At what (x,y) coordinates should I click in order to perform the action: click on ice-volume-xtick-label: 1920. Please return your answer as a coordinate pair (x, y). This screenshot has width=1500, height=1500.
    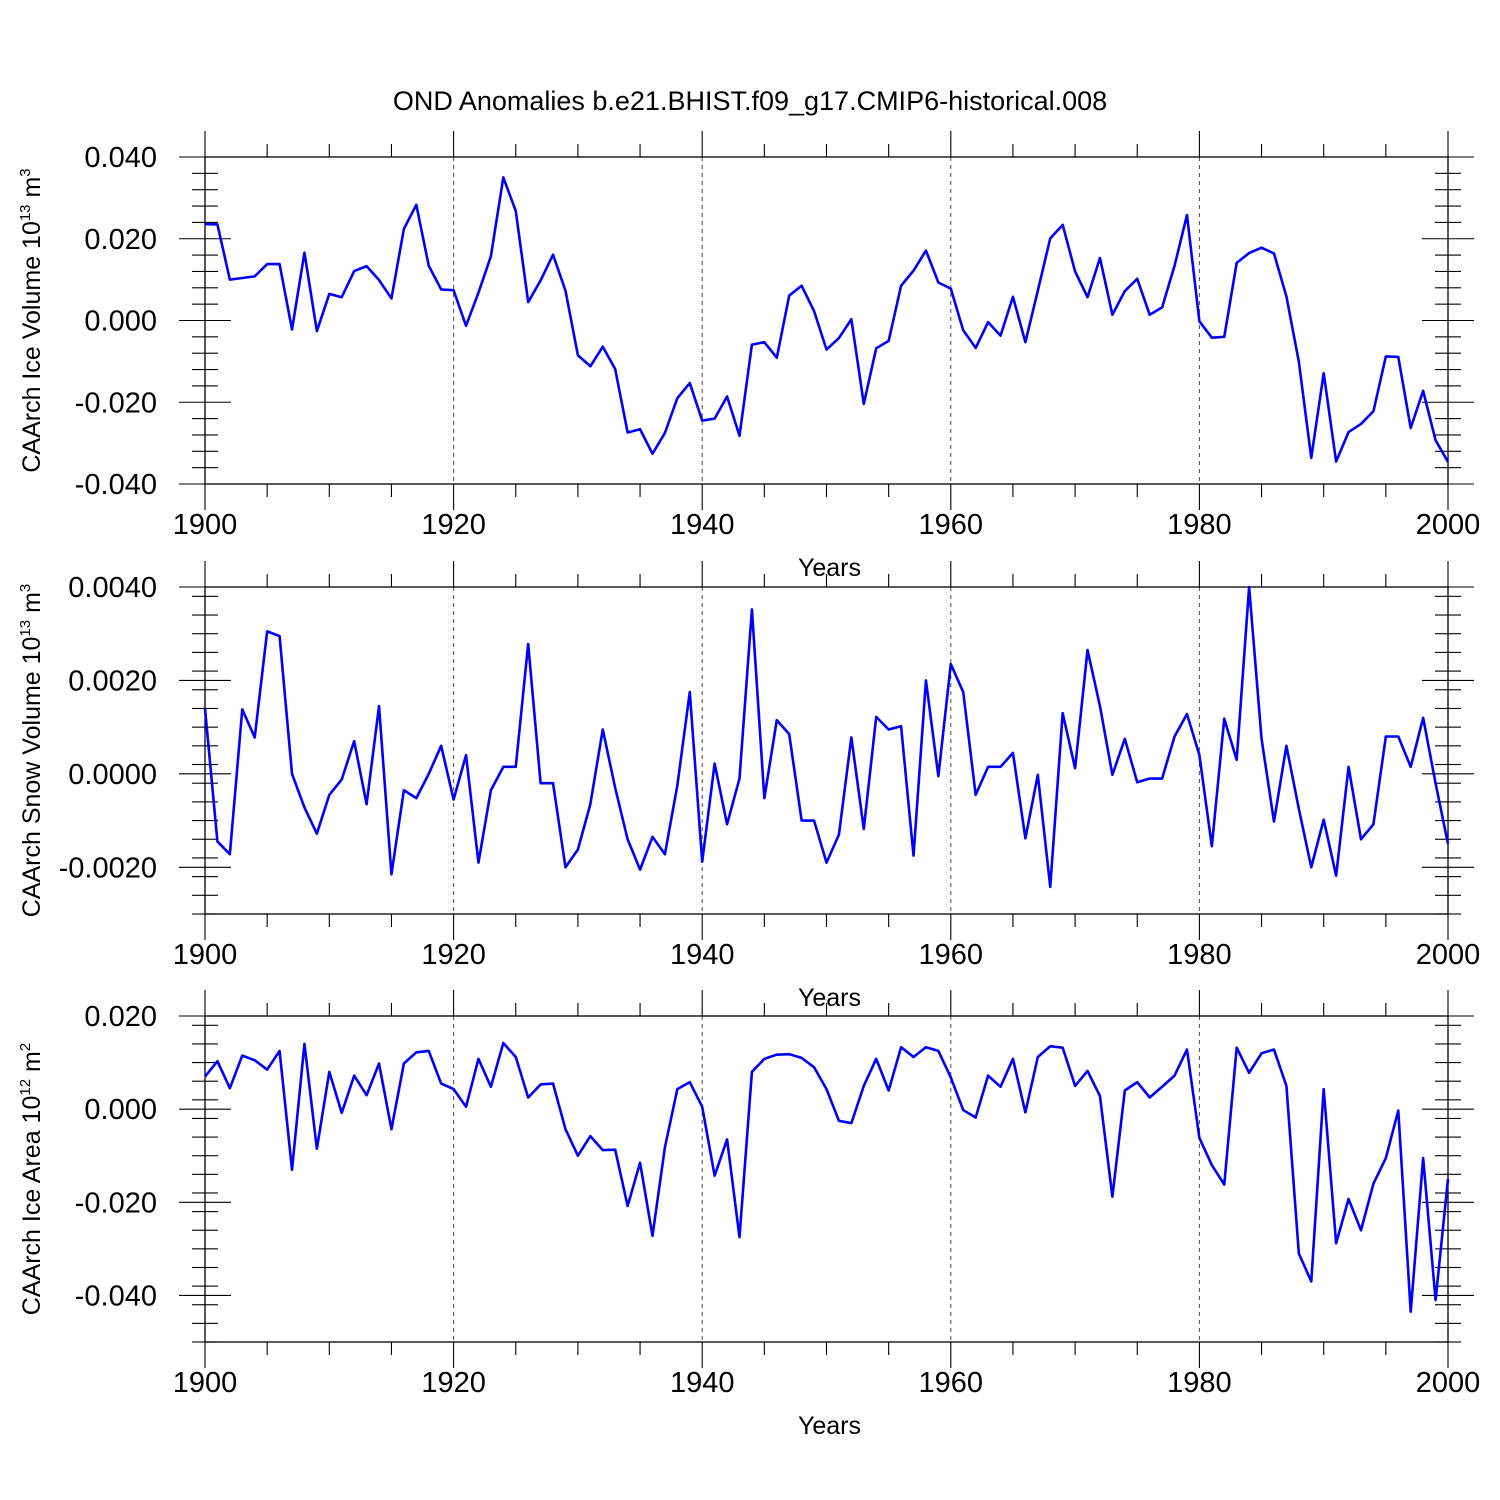
    Looking at the image, I should click on (453, 525).